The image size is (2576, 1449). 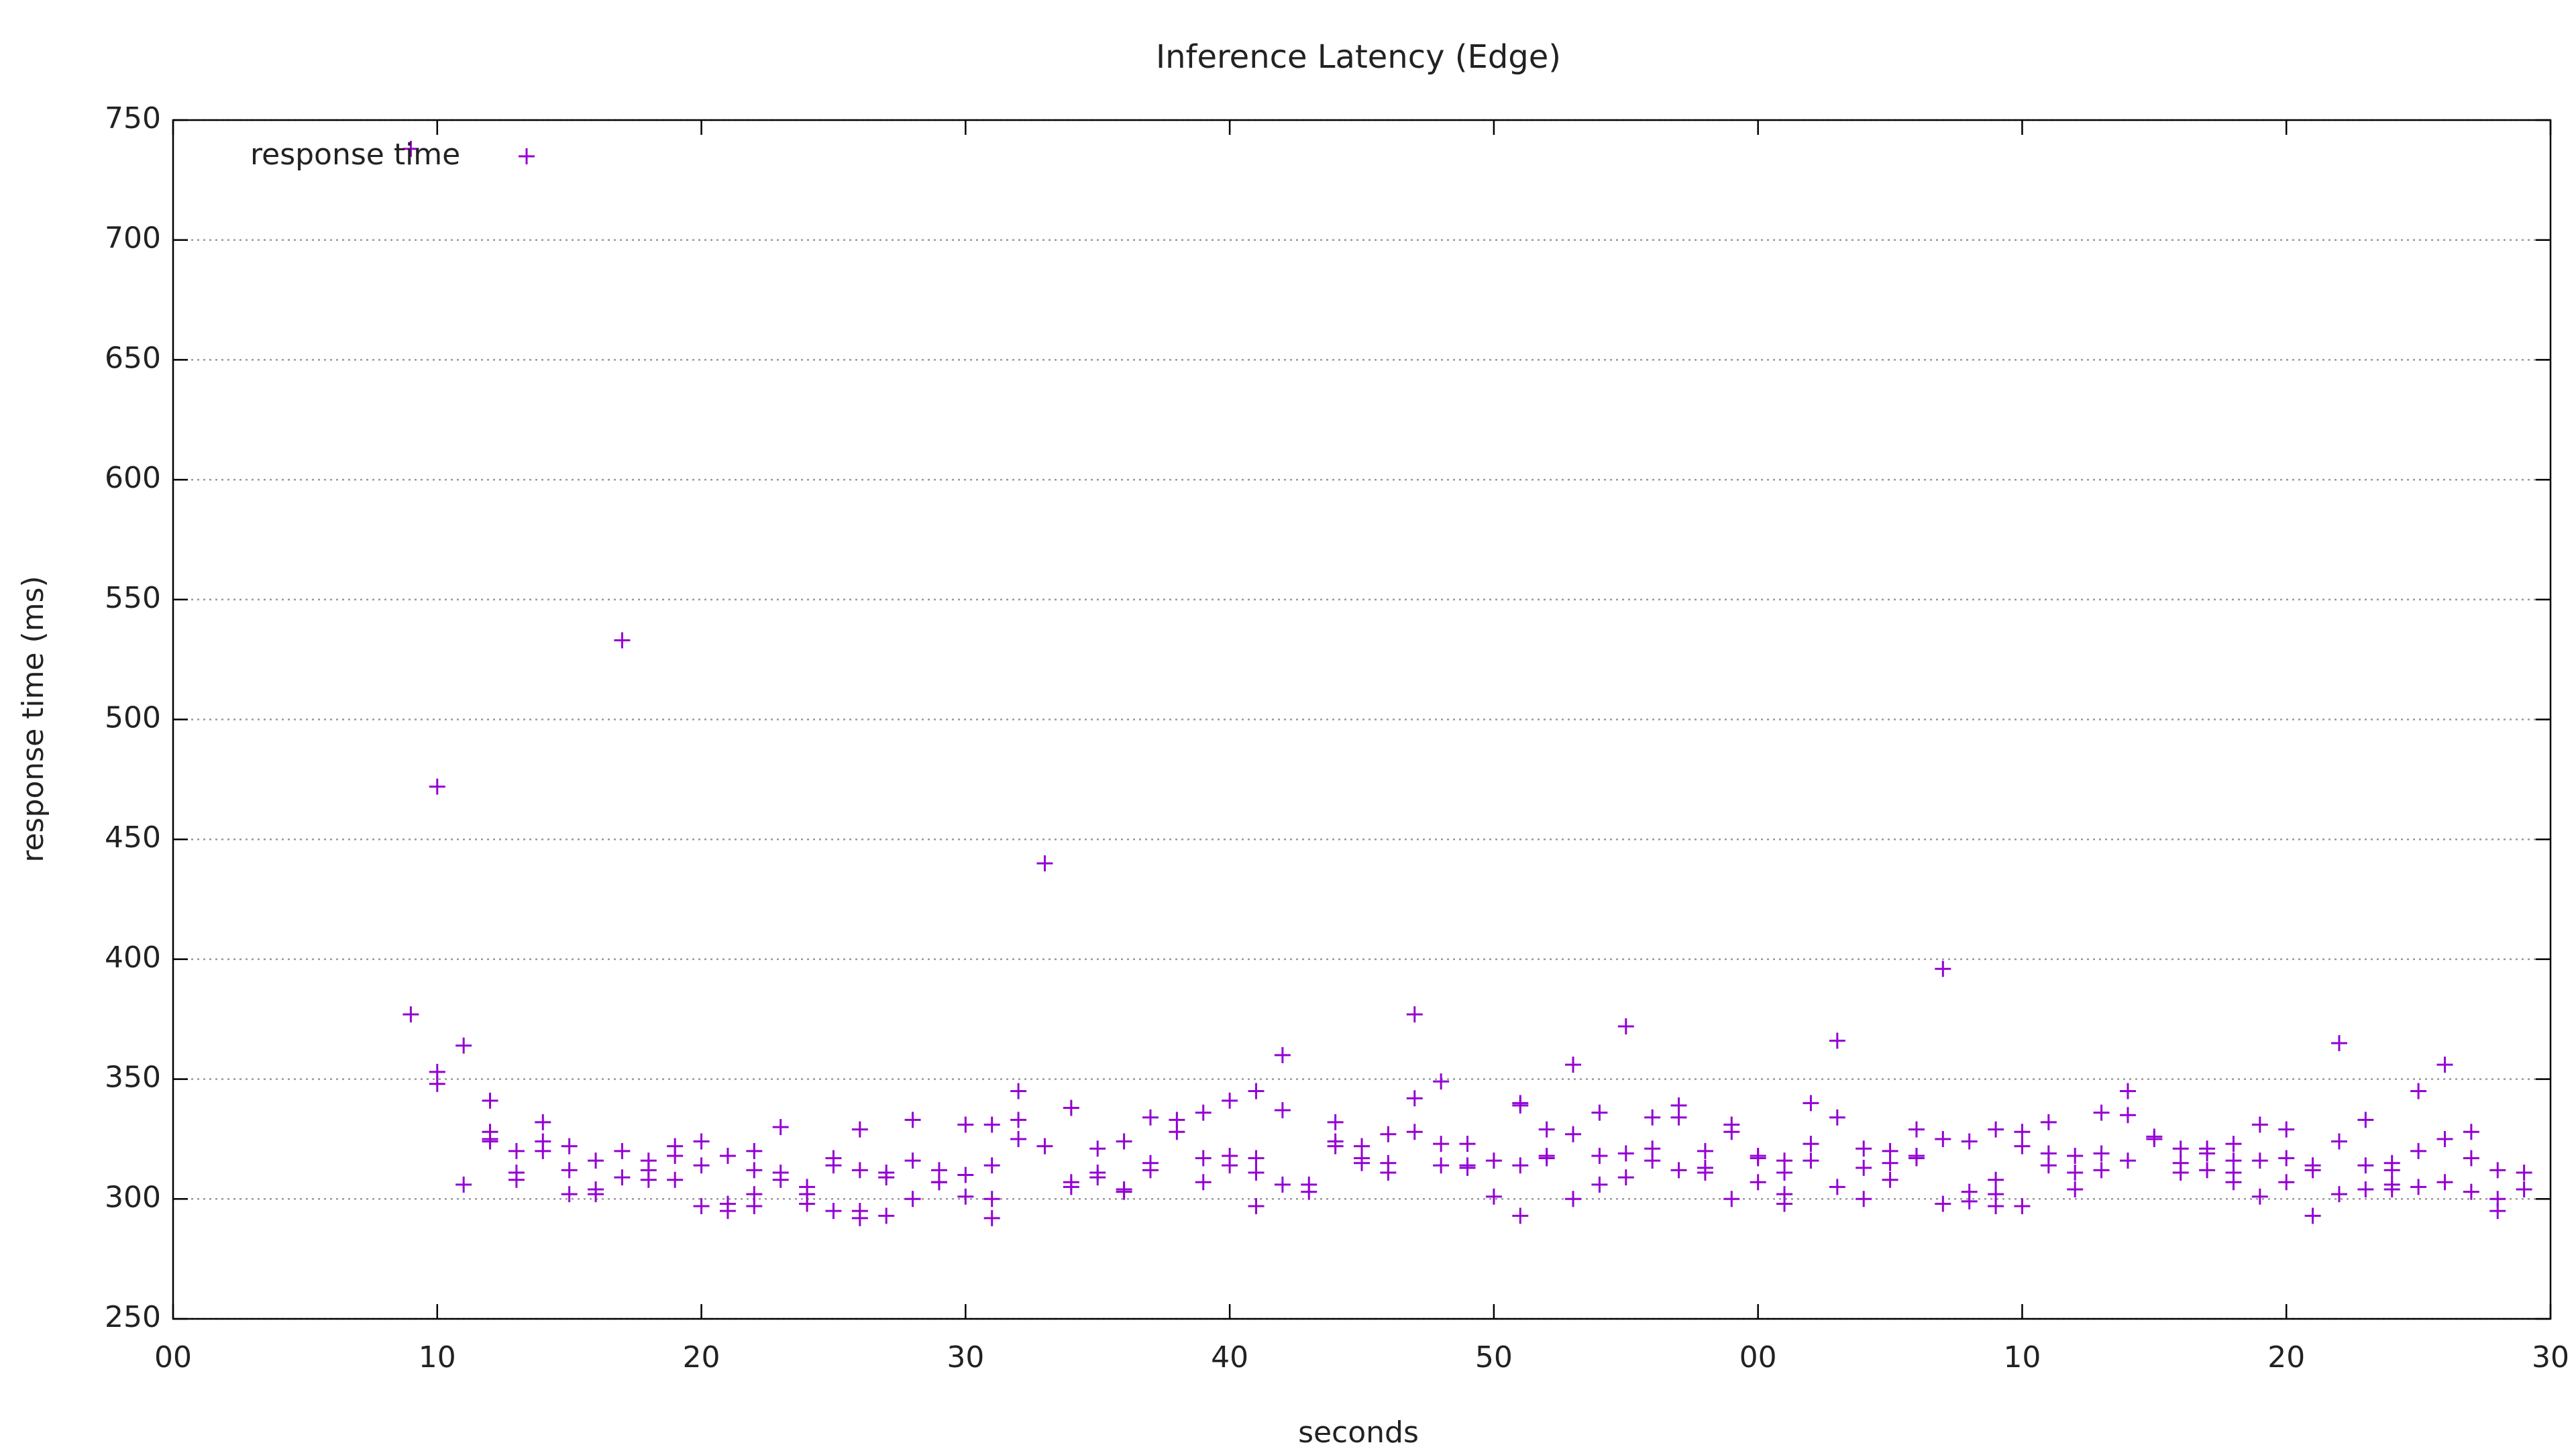 I want to click on x-axis-label: seconds, so click(x=1358, y=1432).